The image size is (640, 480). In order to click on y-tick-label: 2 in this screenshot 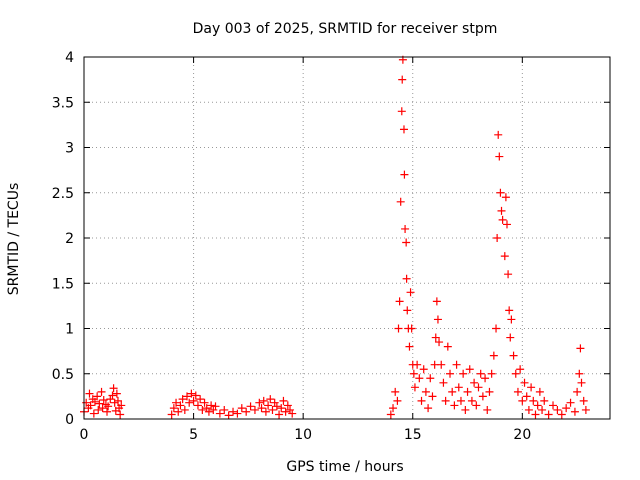, I will do `click(69, 239)`.